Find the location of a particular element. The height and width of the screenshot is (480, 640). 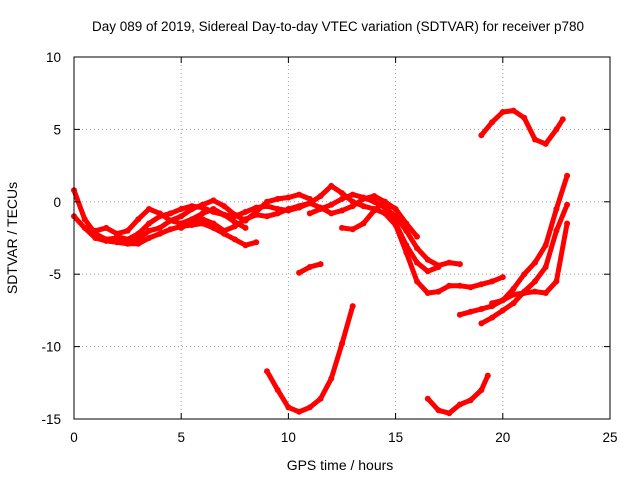

x-tick-label: 0 is located at coordinates (74, 437).